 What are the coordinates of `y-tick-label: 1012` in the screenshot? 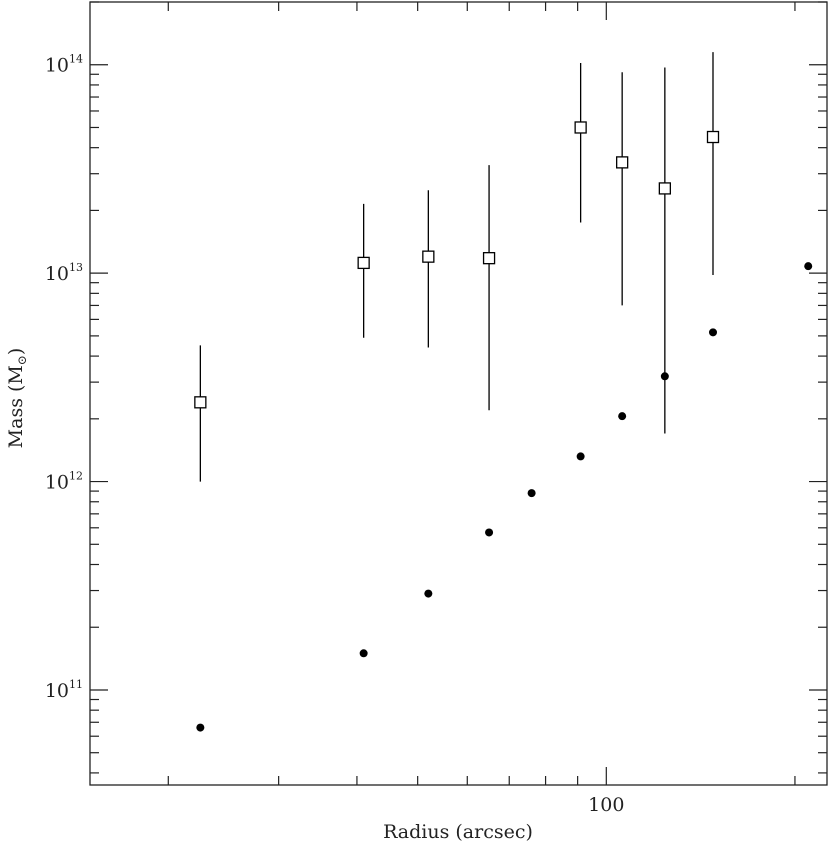 It's located at (64, 482).